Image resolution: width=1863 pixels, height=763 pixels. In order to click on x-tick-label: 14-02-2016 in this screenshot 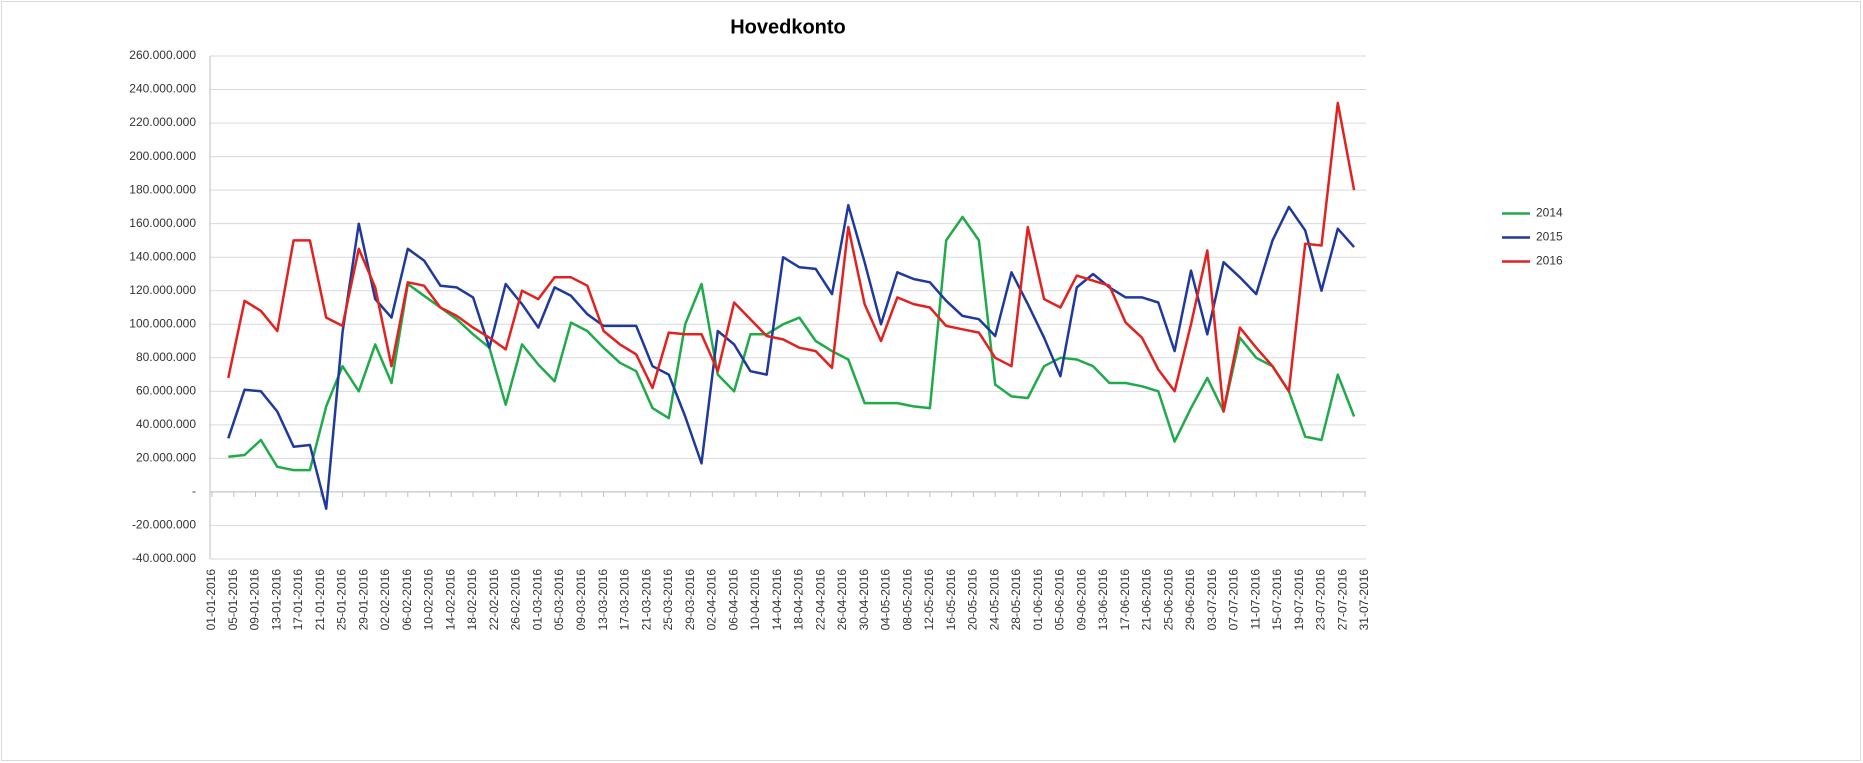, I will do `click(450, 600)`.